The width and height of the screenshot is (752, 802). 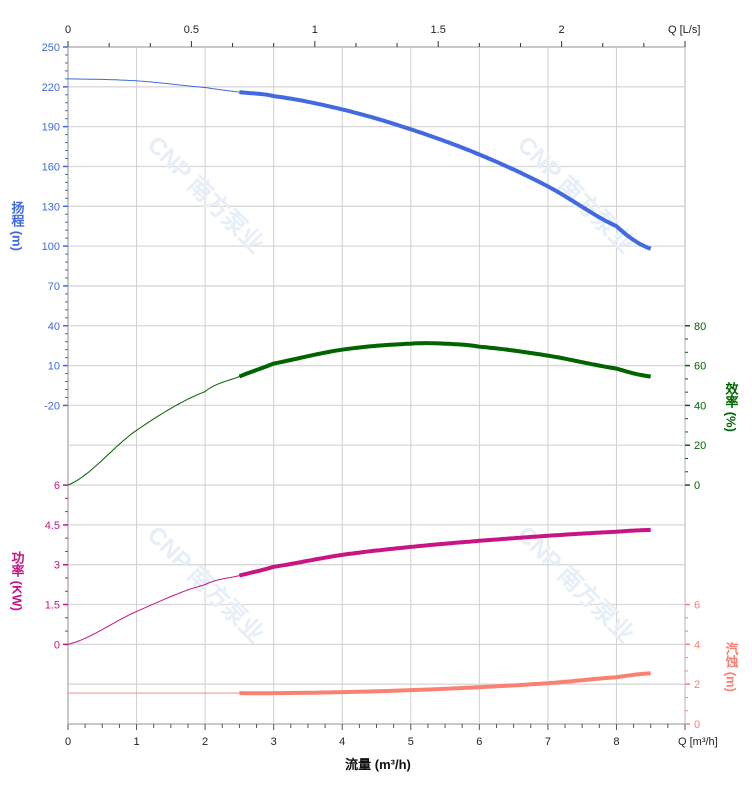 What do you see at coordinates (444, 552) in the screenshot?
I see `power-curve-operating` at bounding box center [444, 552].